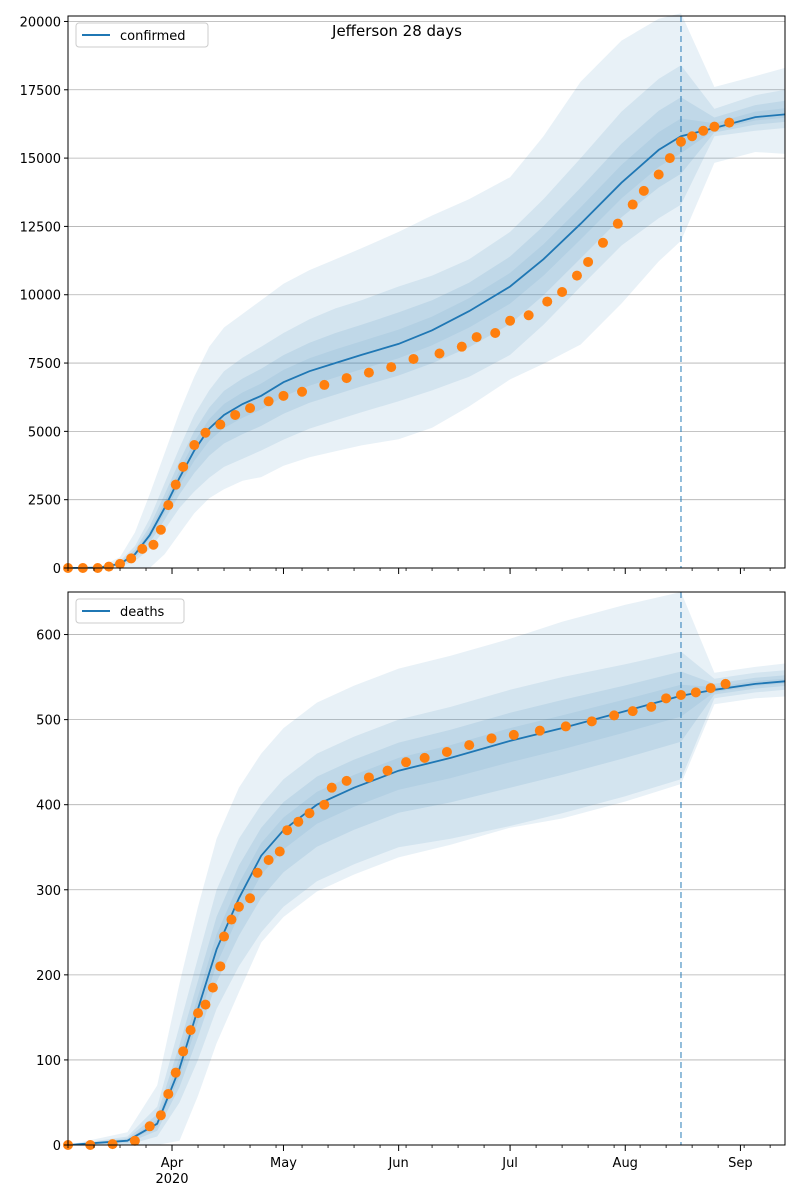  I want to click on x-tick-label-1-0: Apr, so click(172, 1163).